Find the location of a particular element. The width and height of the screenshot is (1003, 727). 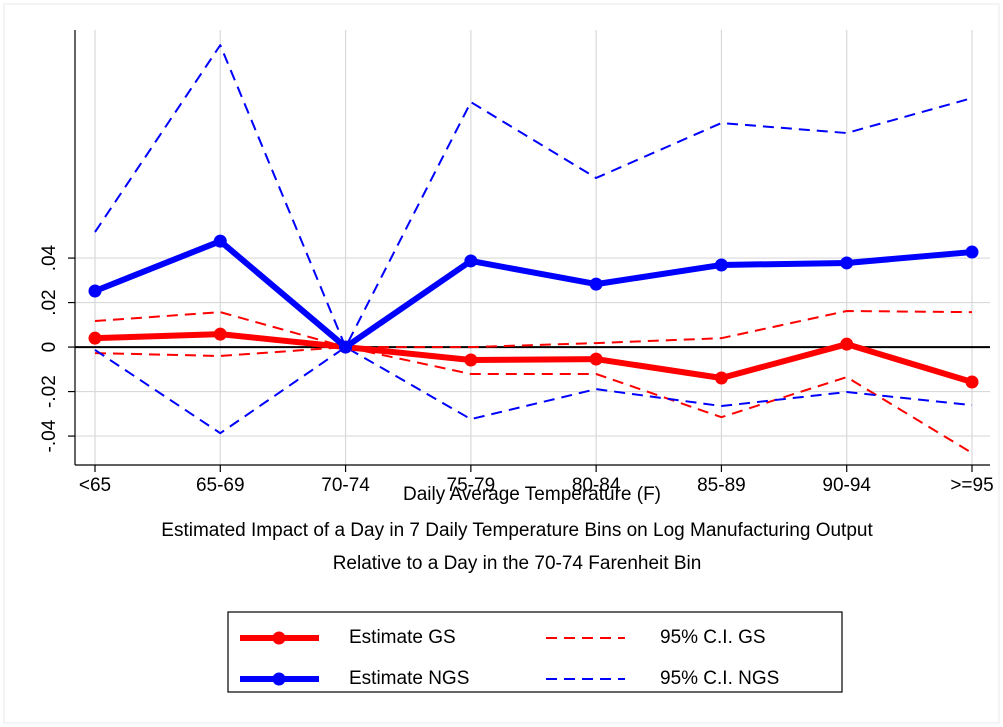

x-tick-label: 80-84 is located at coordinates (596, 485).